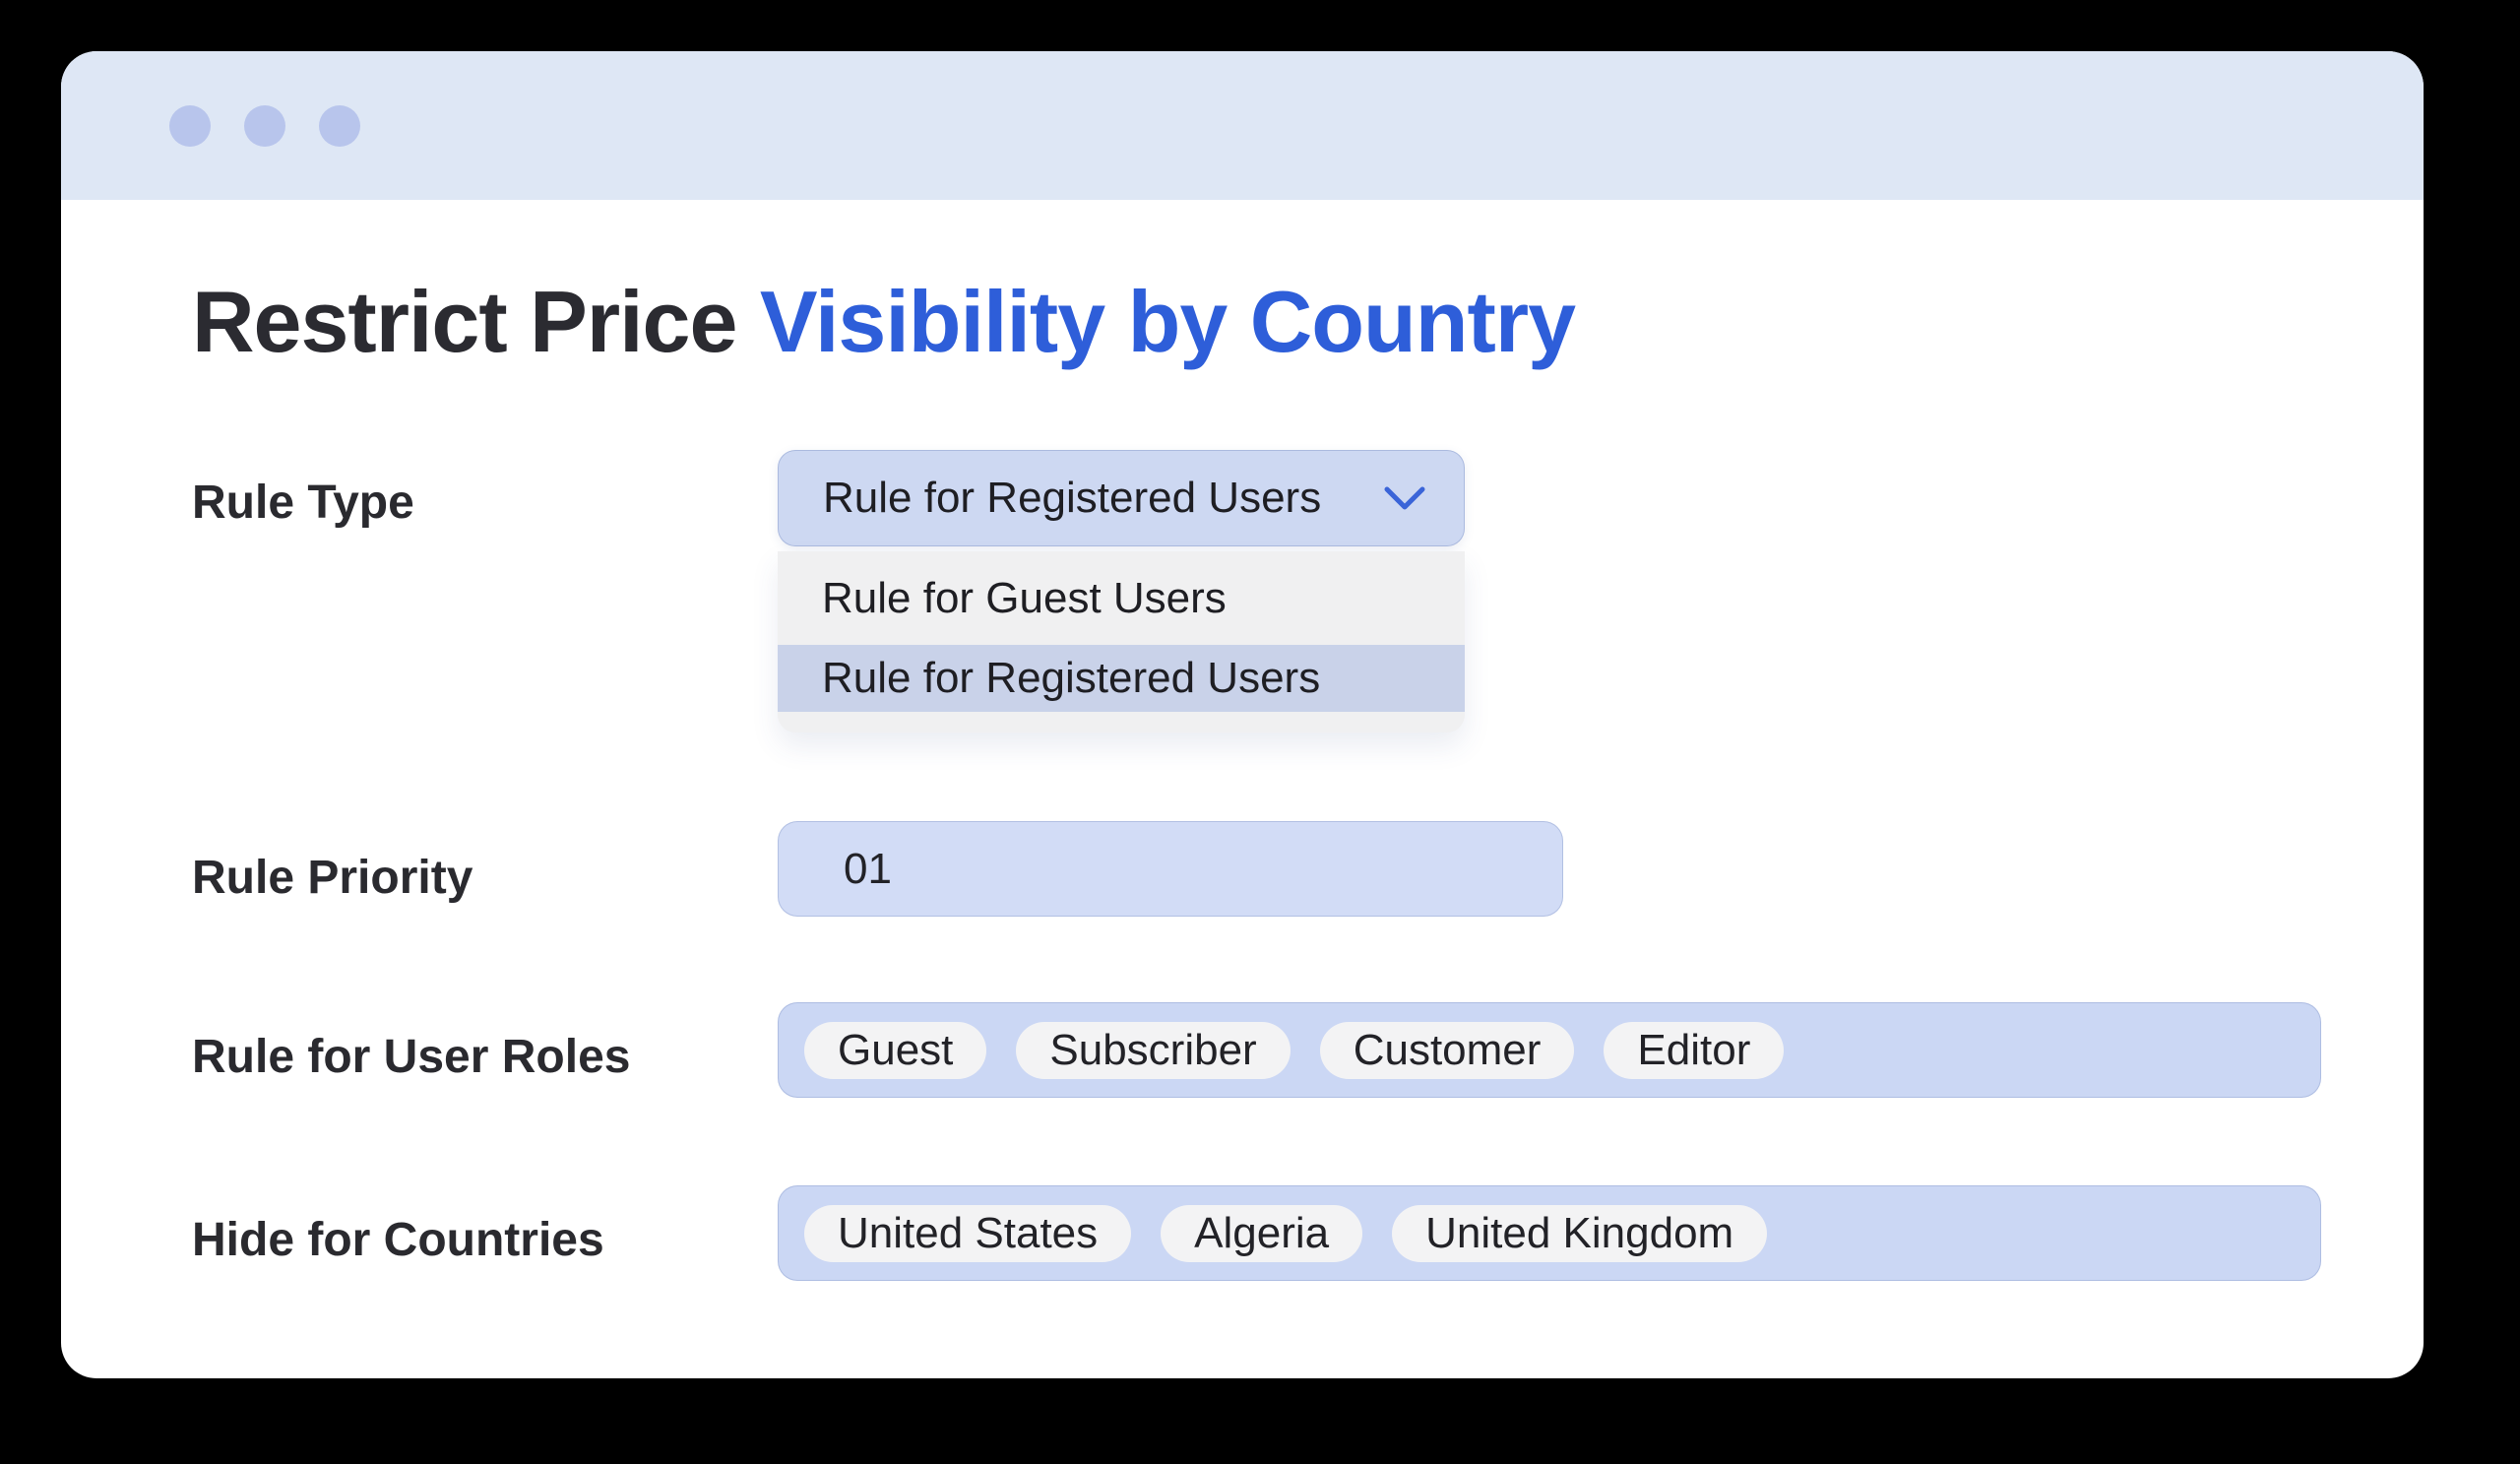 This screenshot has width=2520, height=1464. I want to click on chevron-down-icon, so click(1404, 498).